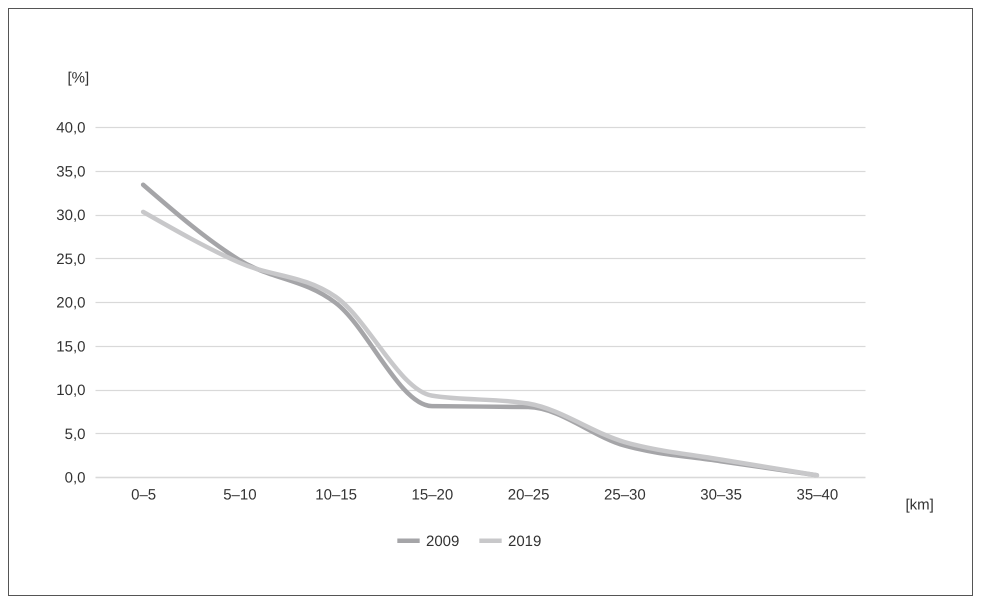 The image size is (983, 606). What do you see at coordinates (71, 128) in the screenshot?
I see `y-tick-label: 40,0` at bounding box center [71, 128].